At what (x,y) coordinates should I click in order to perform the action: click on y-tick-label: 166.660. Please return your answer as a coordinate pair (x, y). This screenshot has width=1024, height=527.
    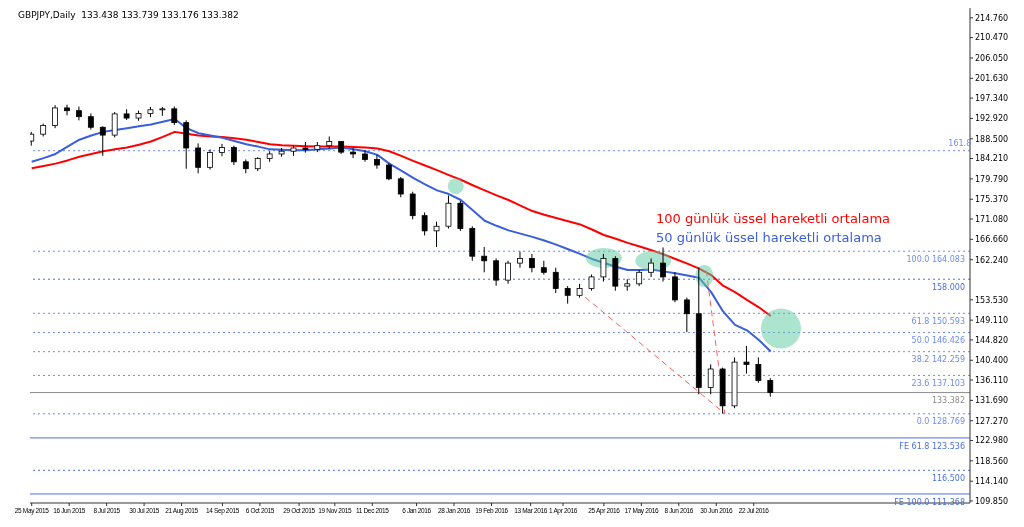
    Looking at the image, I should click on (992, 240).